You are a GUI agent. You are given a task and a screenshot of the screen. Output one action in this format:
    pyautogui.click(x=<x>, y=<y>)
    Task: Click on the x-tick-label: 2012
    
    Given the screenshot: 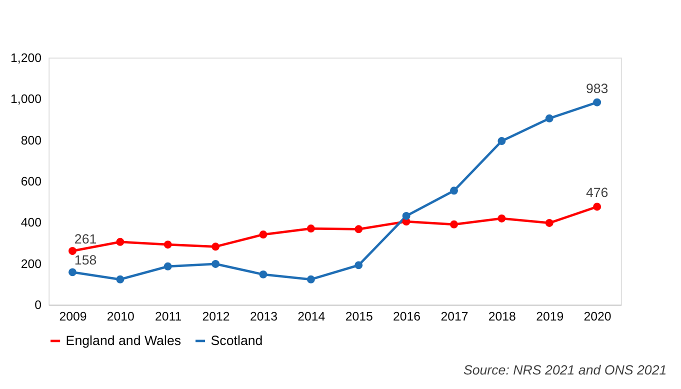 What is the action you would take?
    pyautogui.click(x=216, y=316)
    